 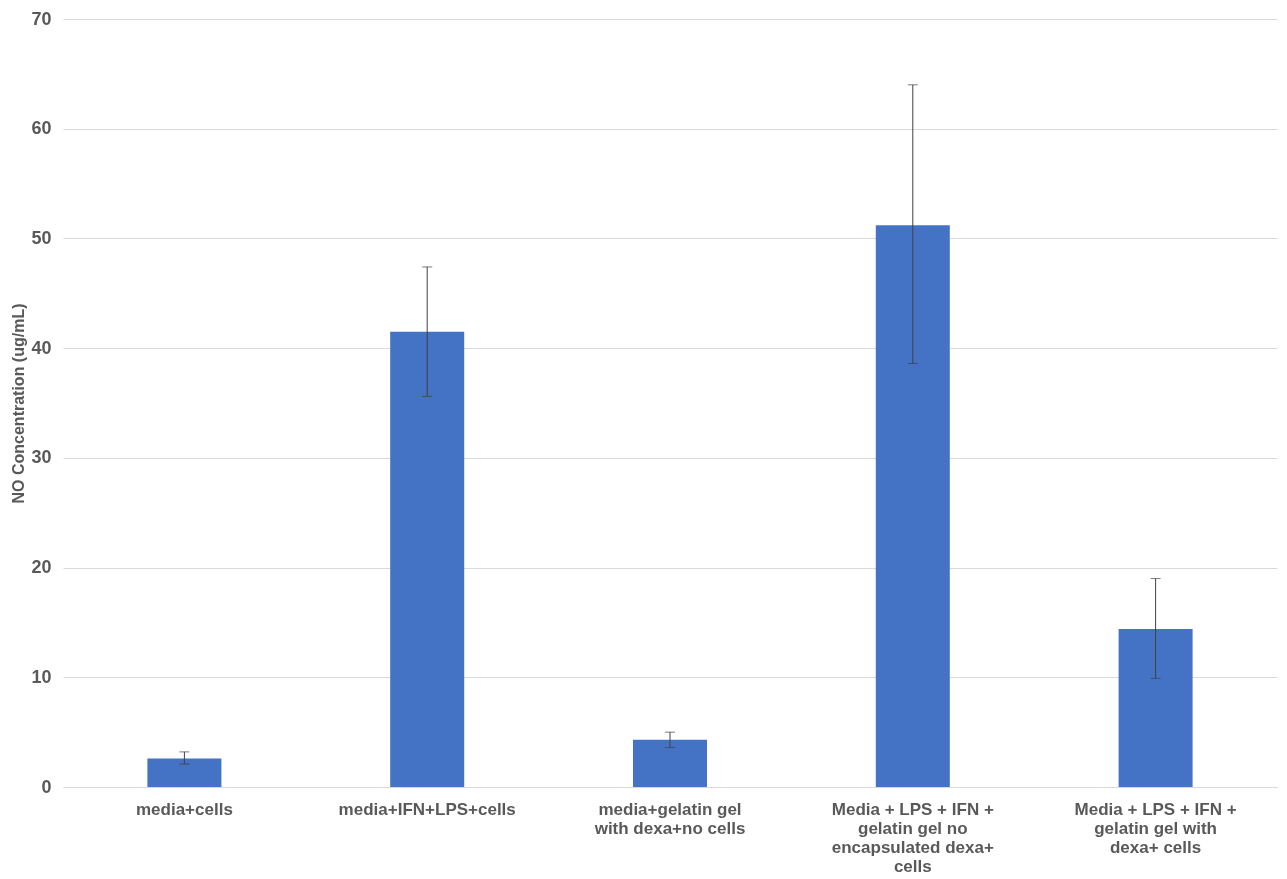 What do you see at coordinates (41, 128) in the screenshot?
I see `y-tick-label: 60` at bounding box center [41, 128].